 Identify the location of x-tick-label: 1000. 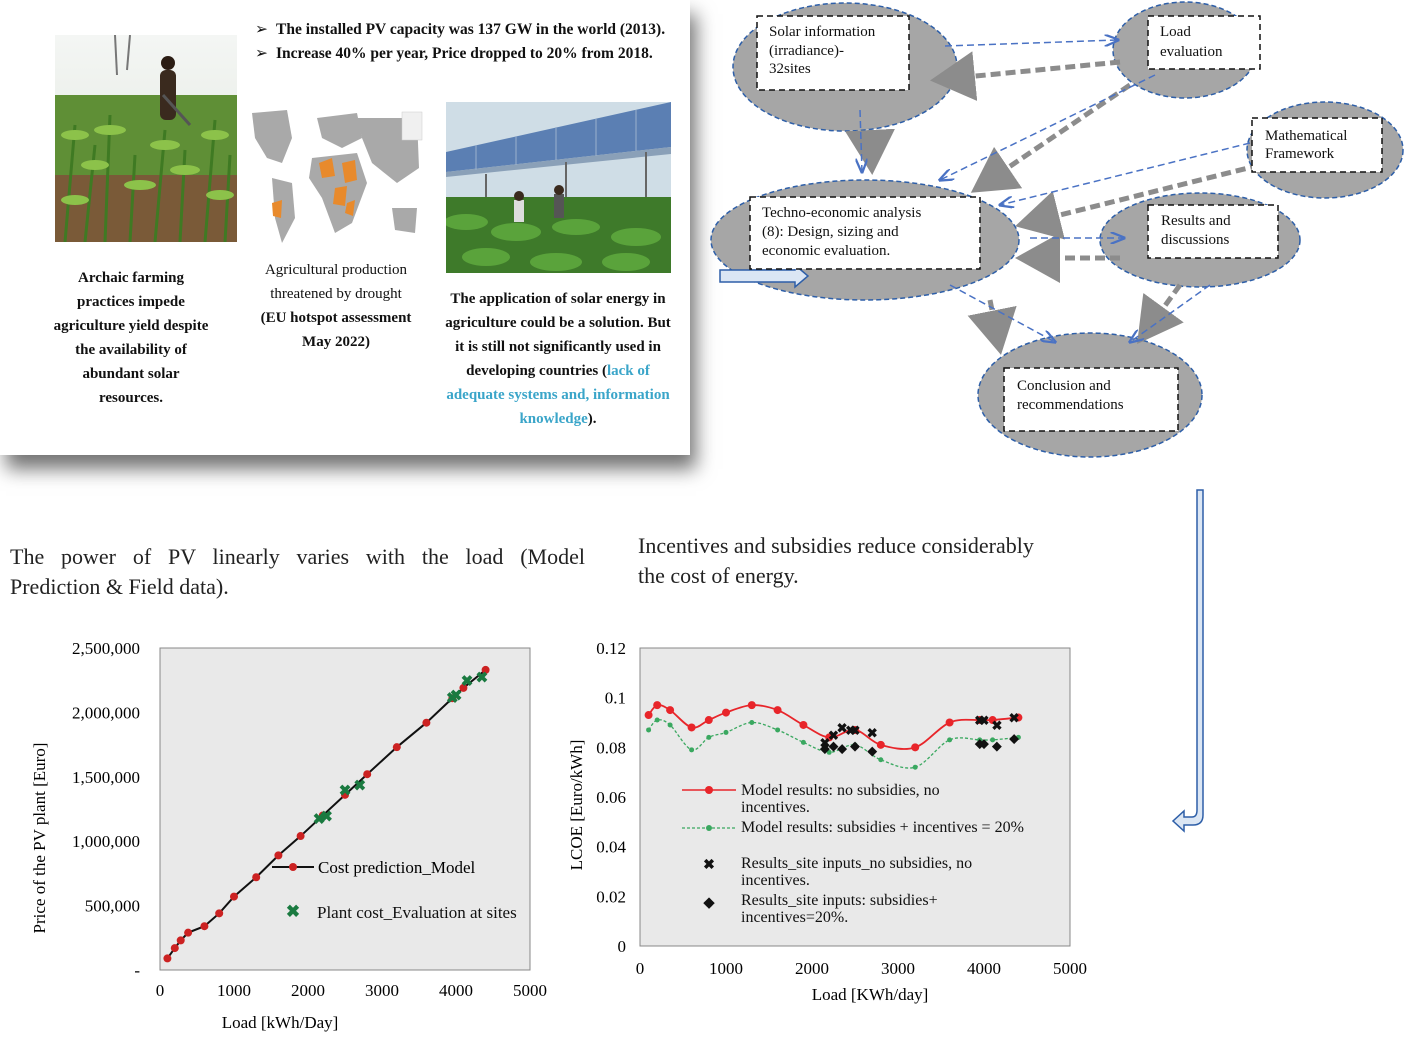
(726, 968).